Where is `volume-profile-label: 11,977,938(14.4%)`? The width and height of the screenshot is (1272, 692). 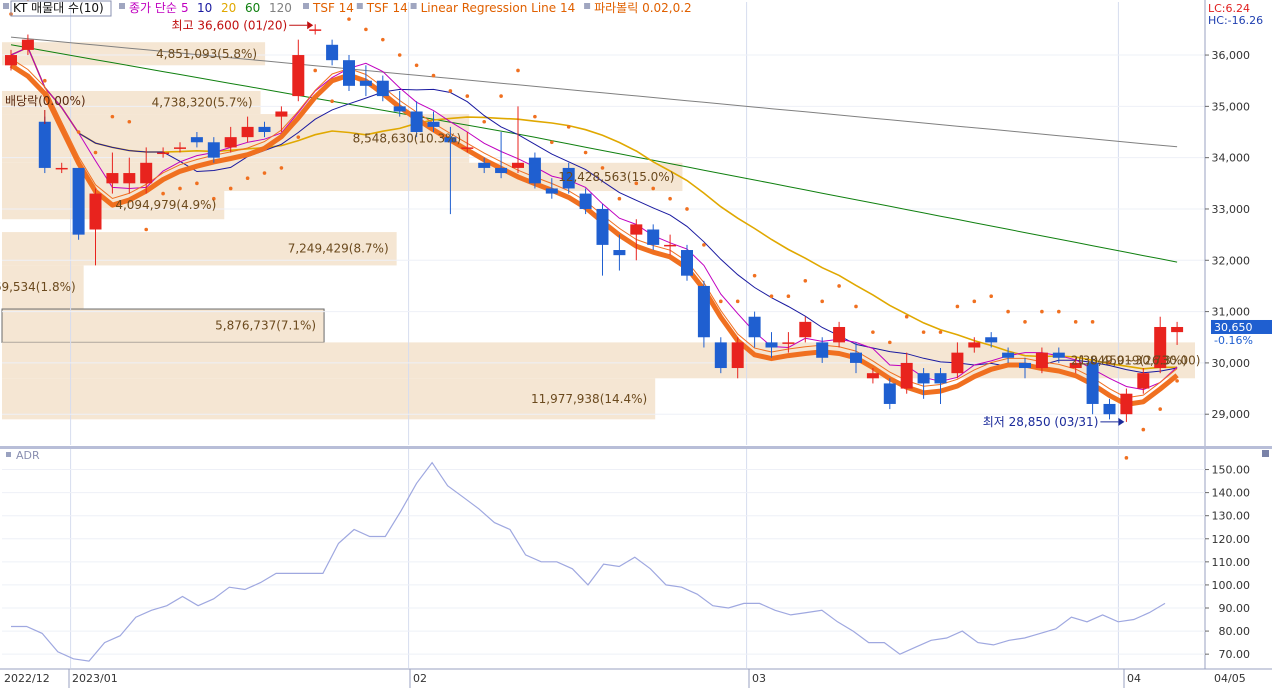 volume-profile-label: 11,977,938(14.4%) is located at coordinates (589, 399).